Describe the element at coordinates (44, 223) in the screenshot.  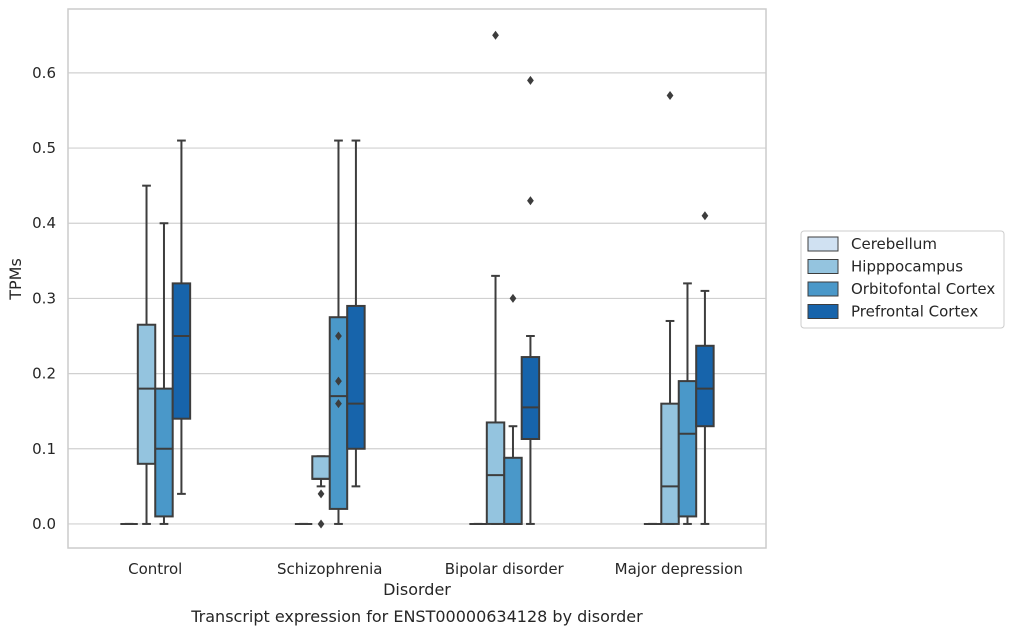
I see `y-tick-label: 0.4` at that location.